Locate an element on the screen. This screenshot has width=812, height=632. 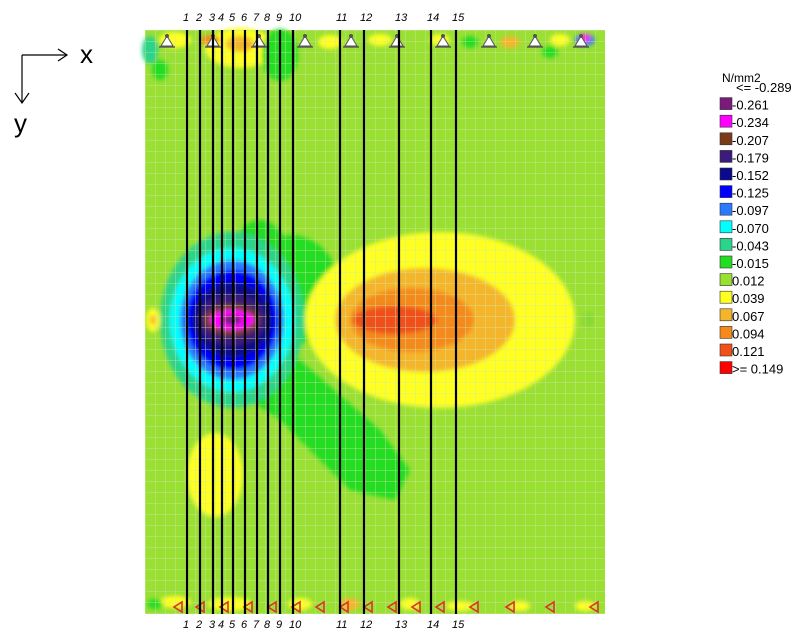
section-label-bottom: 10 is located at coordinates (295, 625).